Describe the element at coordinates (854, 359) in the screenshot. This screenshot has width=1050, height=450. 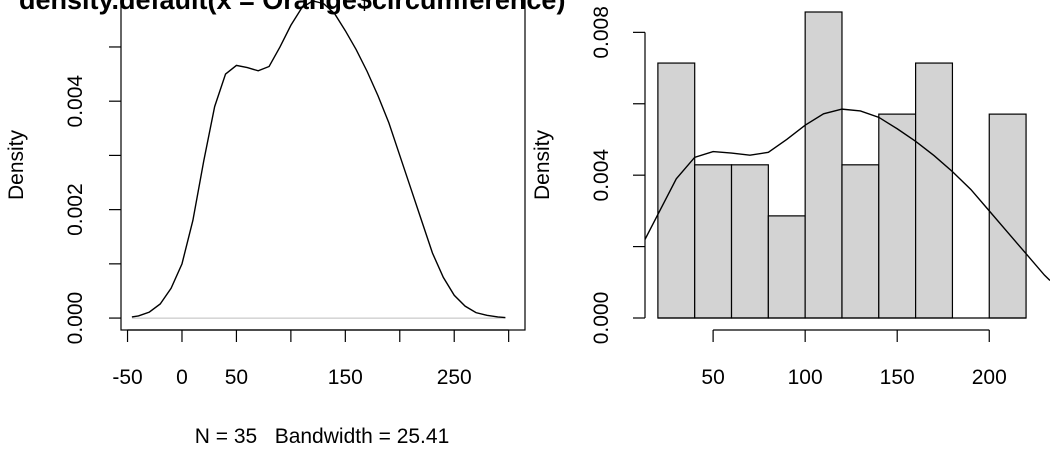
I see `histogram-x-axis: 50 100 150 200` at that location.